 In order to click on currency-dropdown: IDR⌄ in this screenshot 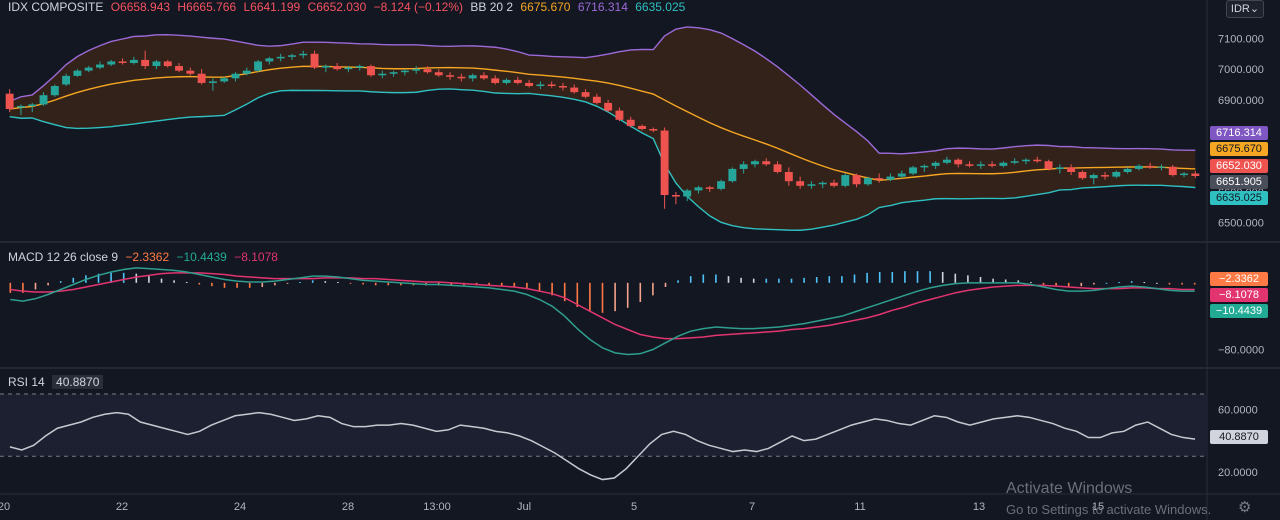, I will do `click(1245, 9)`.